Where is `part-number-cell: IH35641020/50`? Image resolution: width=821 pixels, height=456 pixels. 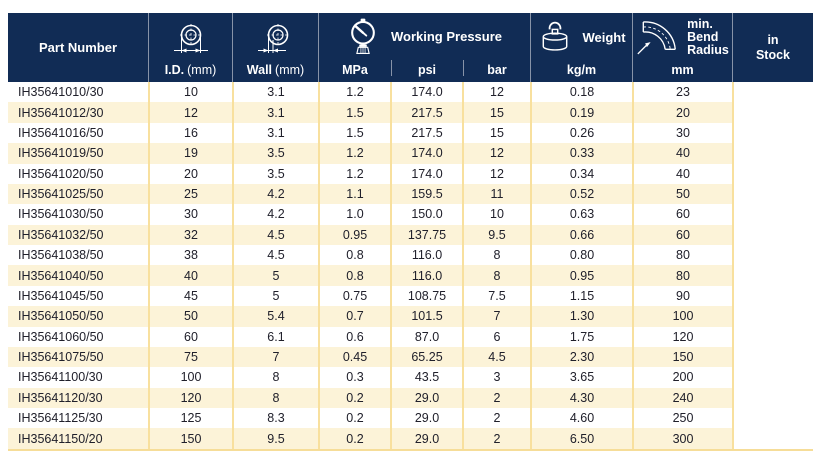 part-number-cell: IH35641020/50 is located at coordinates (78, 173).